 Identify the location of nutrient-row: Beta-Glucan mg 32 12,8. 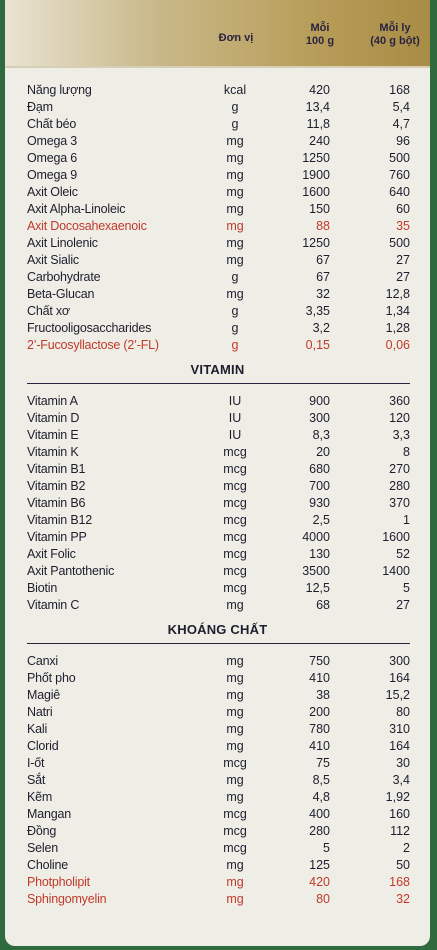
(217, 294).